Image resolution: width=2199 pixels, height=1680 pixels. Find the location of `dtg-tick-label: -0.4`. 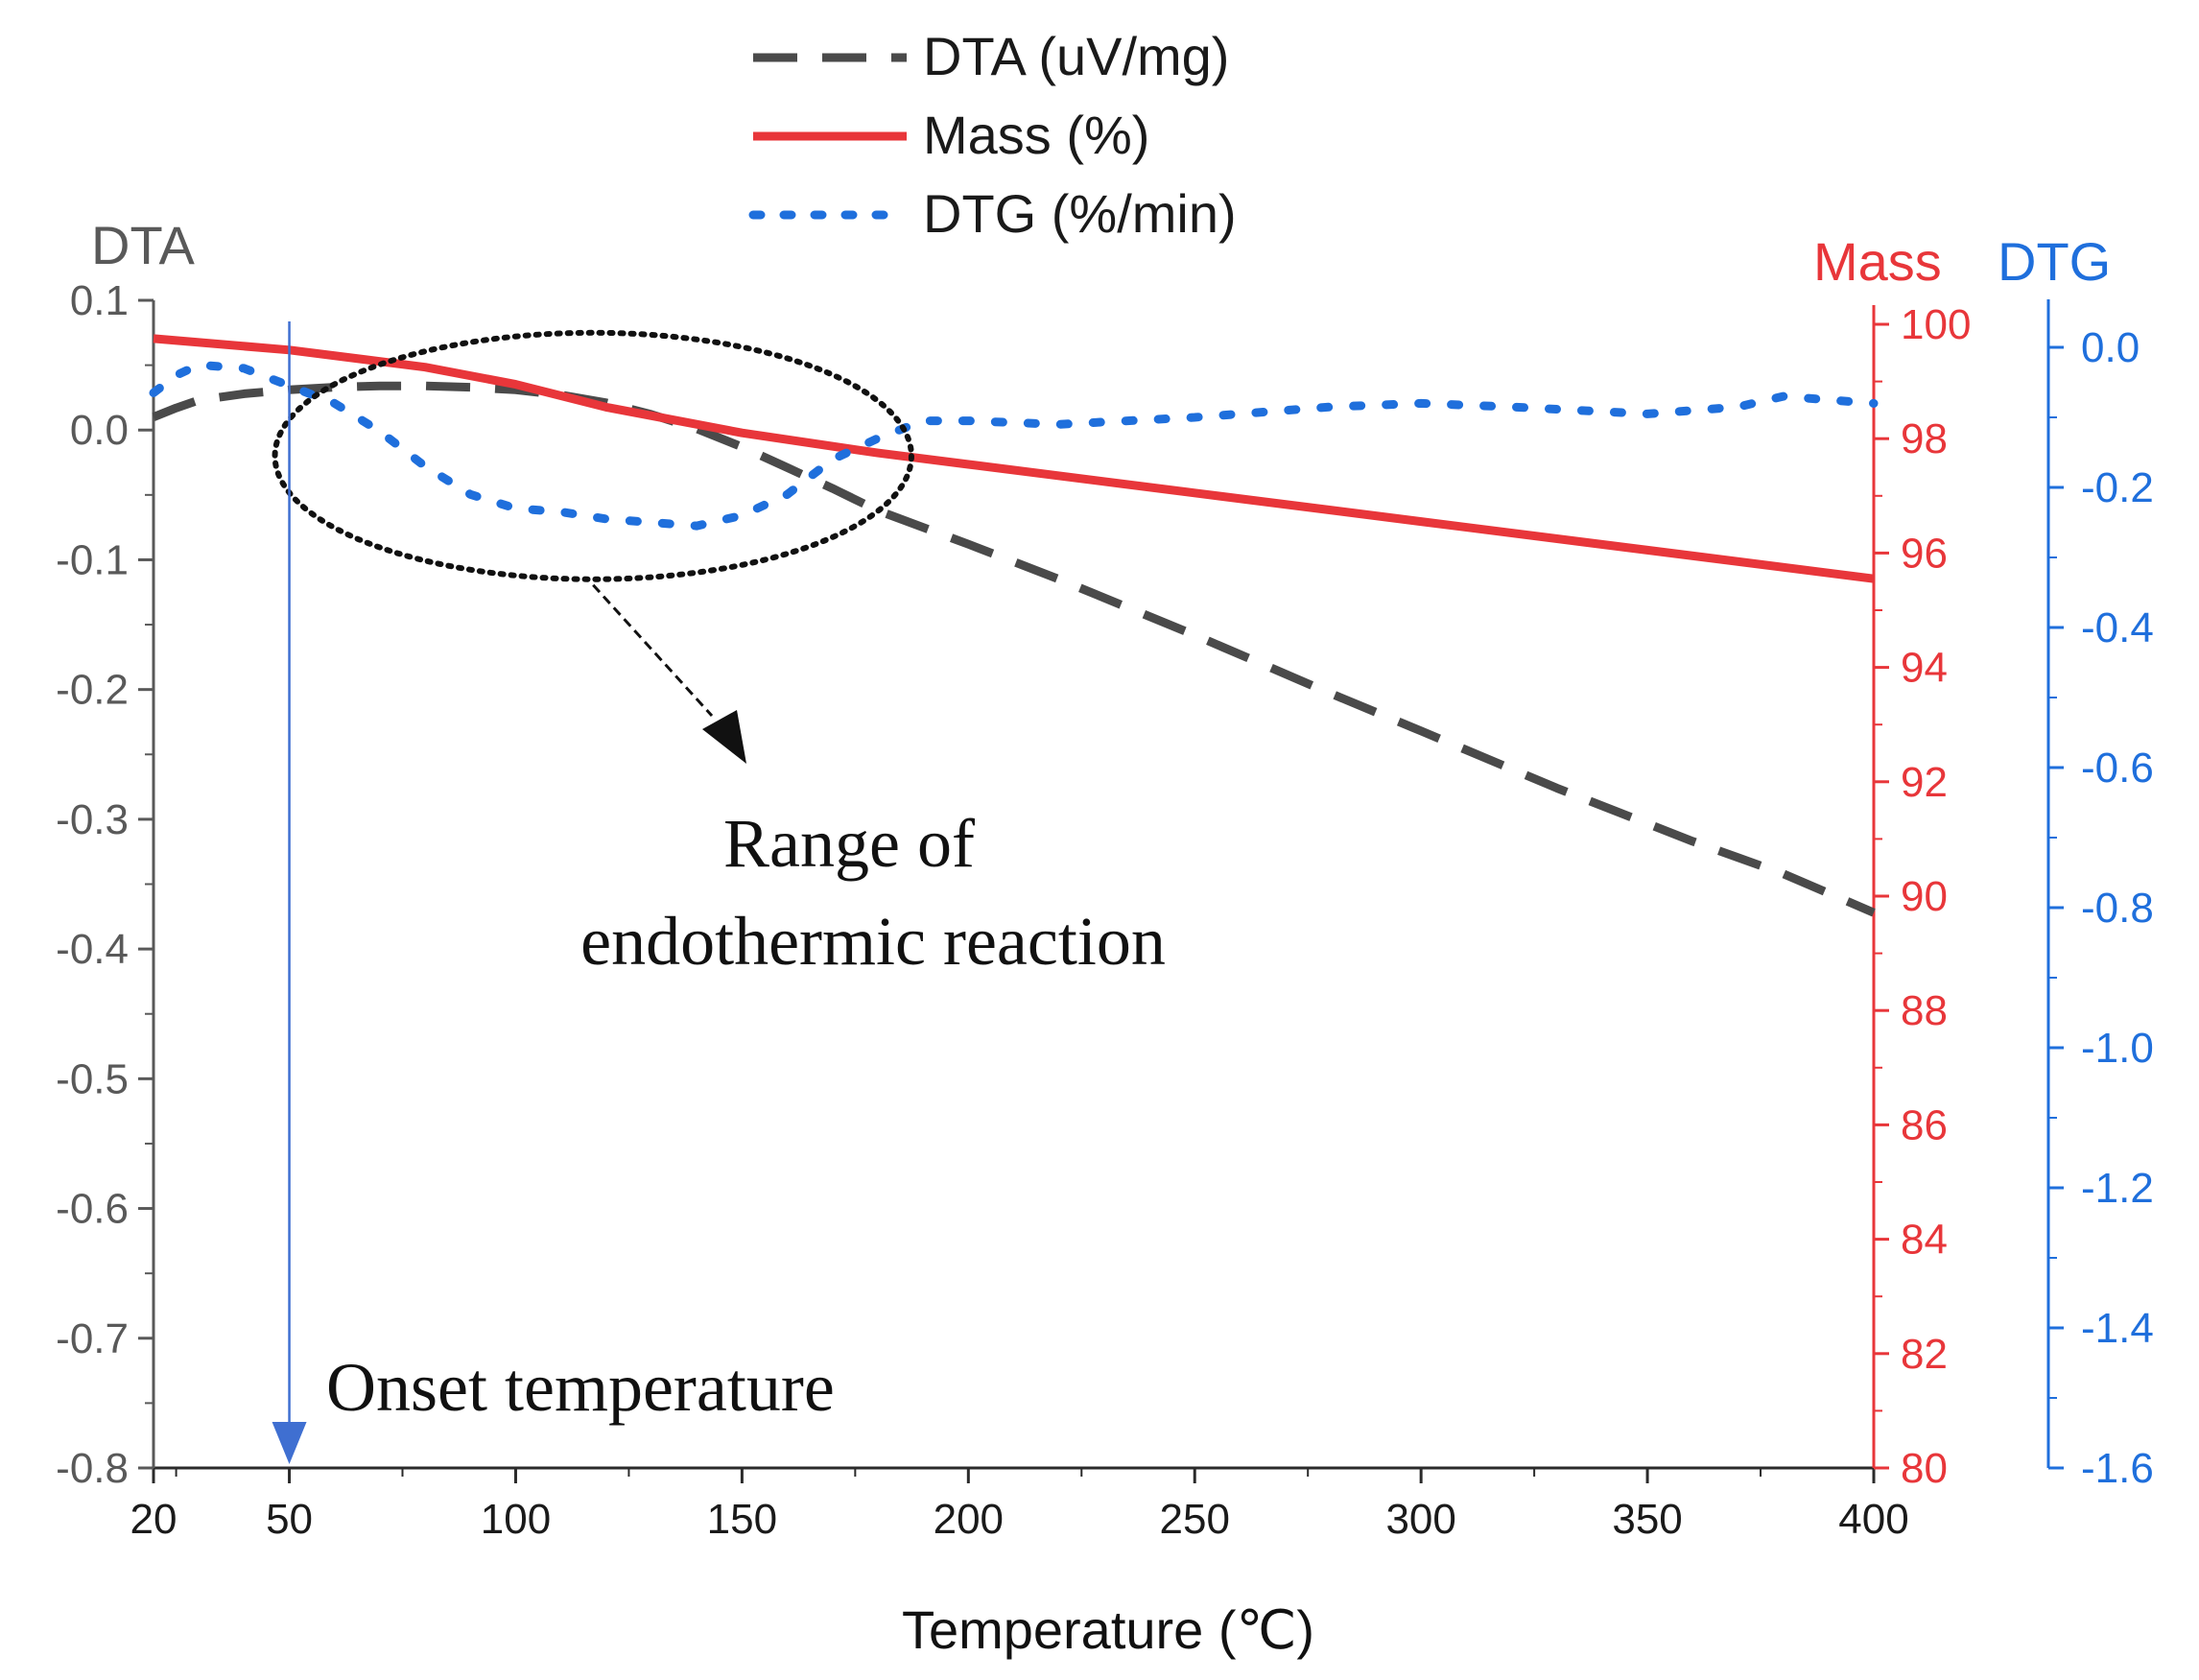

dtg-tick-label: -0.4 is located at coordinates (2117, 628).